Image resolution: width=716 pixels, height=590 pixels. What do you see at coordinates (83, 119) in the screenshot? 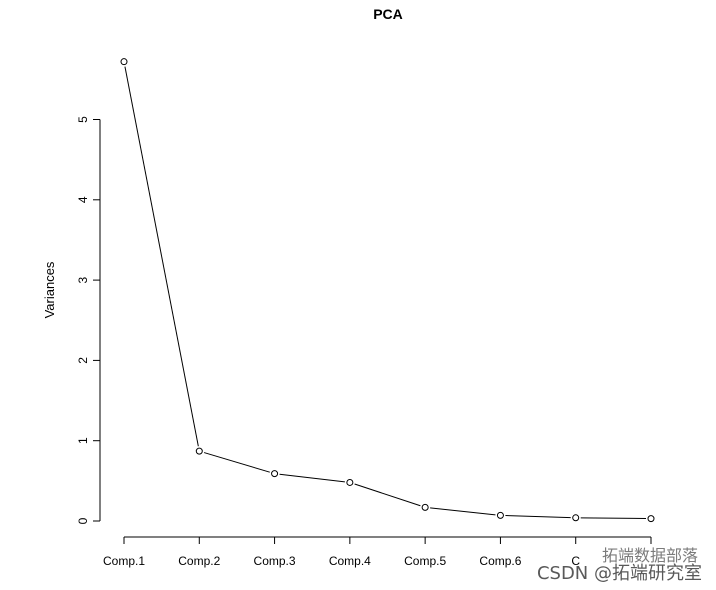
I see `y-tick-label: 5` at bounding box center [83, 119].